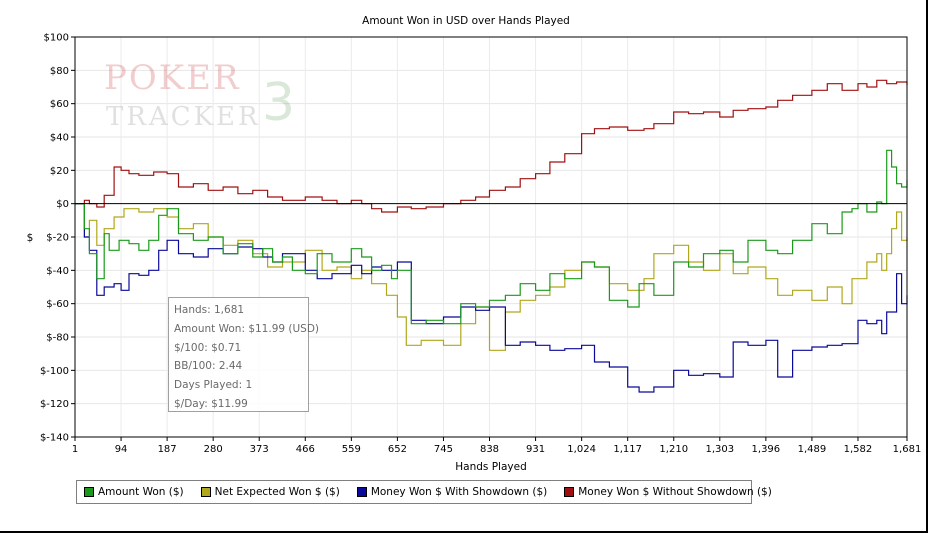 Image resolution: width=928 pixels, height=533 pixels. Describe the element at coordinates (209, 310) in the screenshot. I see `stat-hands: Hands: 1,681` at that location.